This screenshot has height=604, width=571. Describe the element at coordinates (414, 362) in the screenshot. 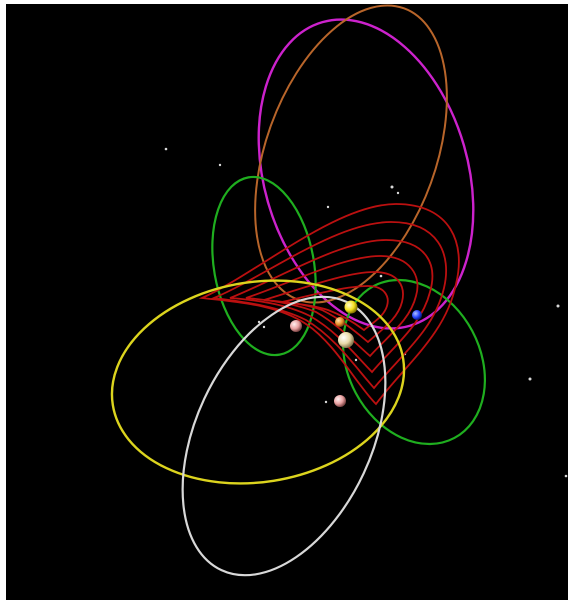

I see `green-orbit-right` at that location.